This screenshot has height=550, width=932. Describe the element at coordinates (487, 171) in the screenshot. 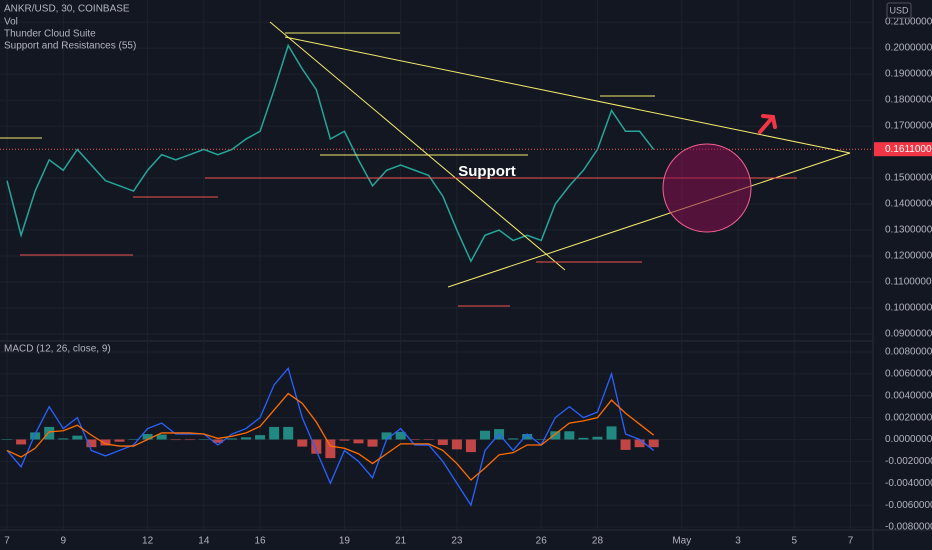

I see `annotation: Support` at that location.